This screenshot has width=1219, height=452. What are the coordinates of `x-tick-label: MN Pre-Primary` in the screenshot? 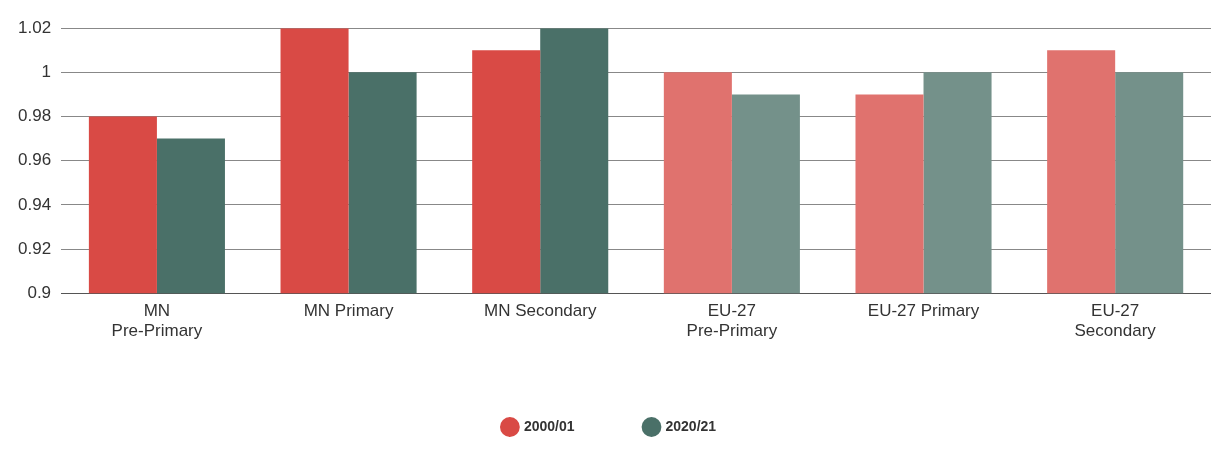 It's located at (157, 321).